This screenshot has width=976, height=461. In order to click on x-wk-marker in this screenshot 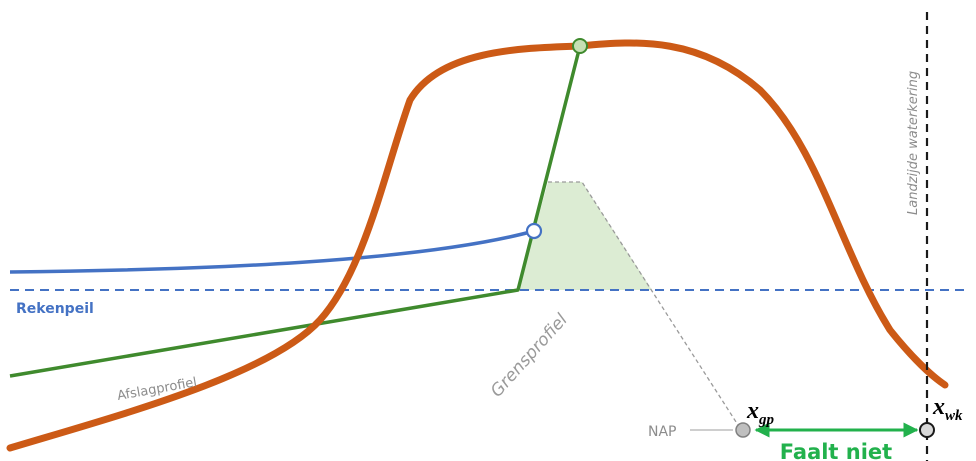, I will do `click(927, 430)`.